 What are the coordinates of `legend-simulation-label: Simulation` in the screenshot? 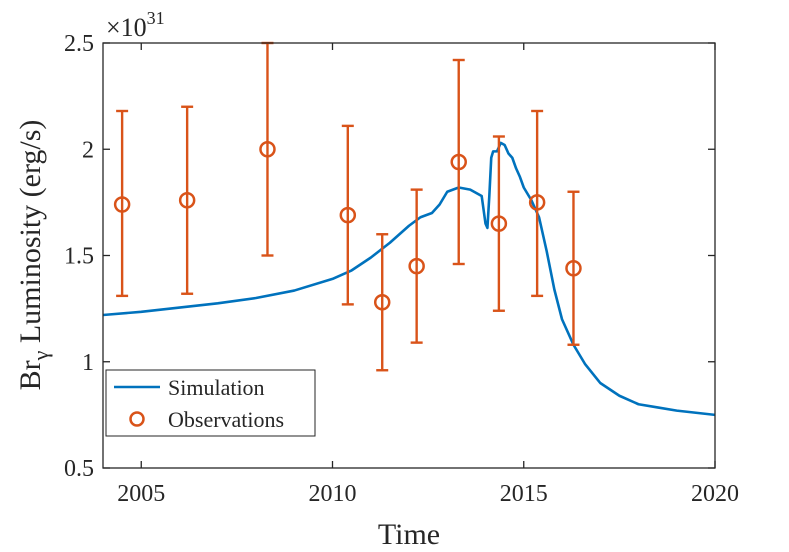 It's located at (216, 387).